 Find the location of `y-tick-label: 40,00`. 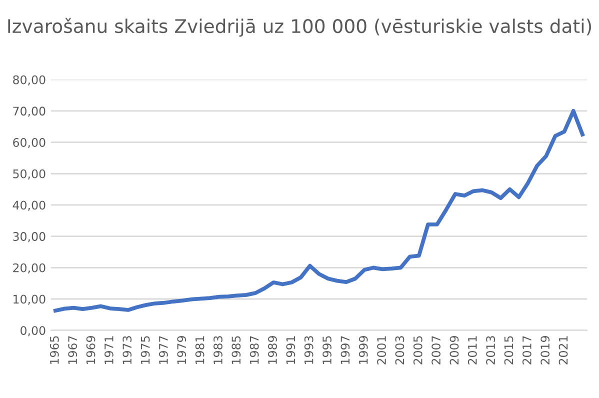

y-tick-label: 40,00 is located at coordinates (29, 205).